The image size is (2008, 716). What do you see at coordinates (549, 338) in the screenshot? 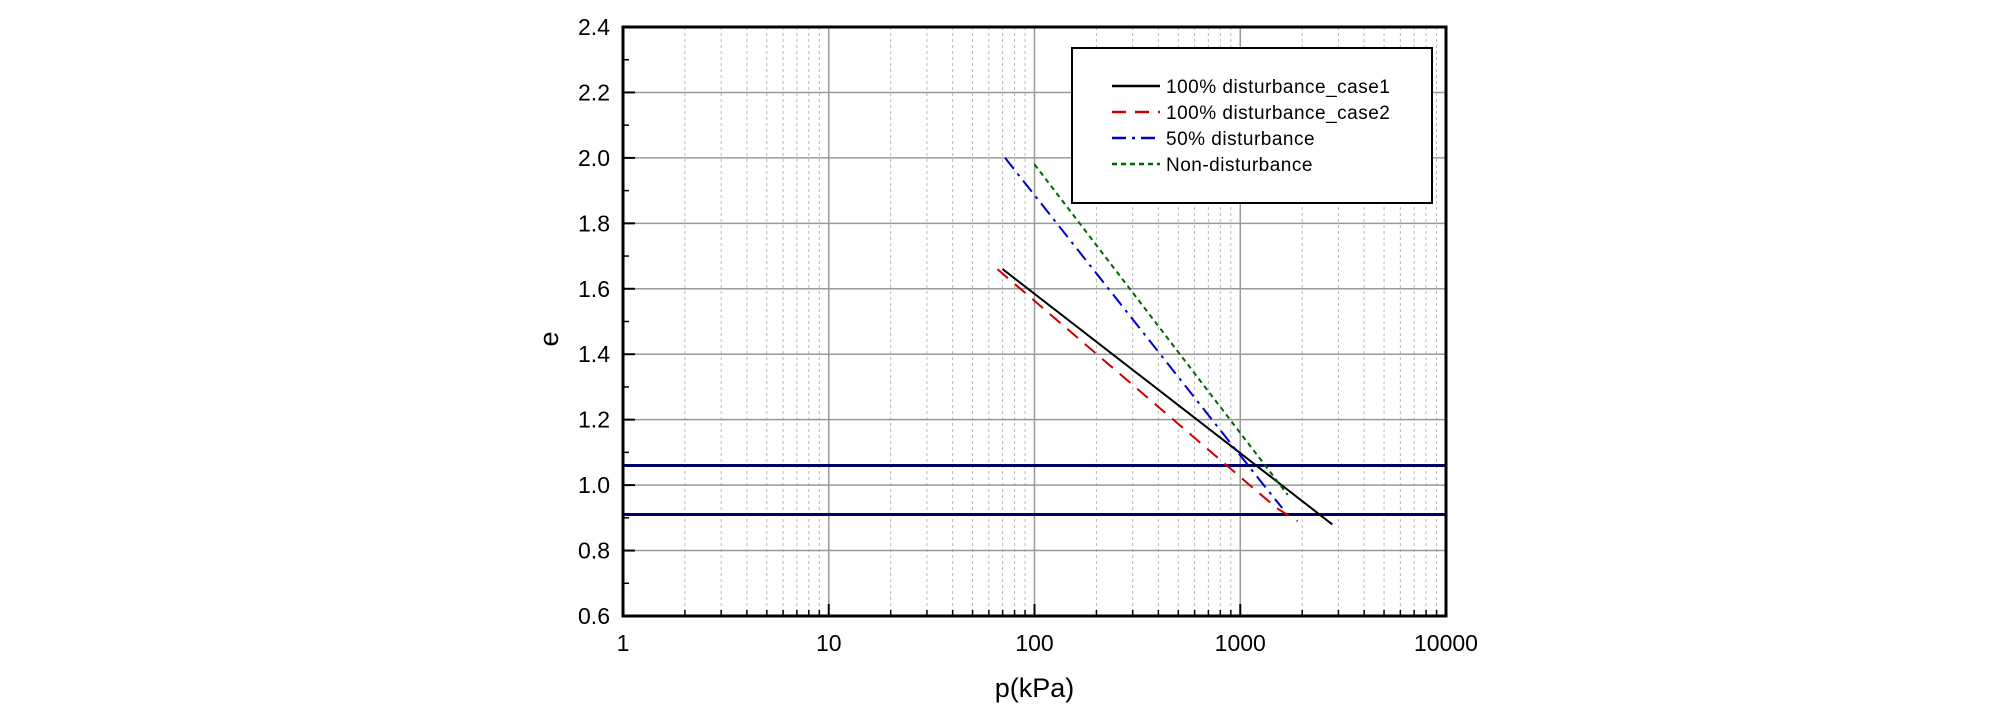
I see `y-axis-title: e` at bounding box center [549, 338].